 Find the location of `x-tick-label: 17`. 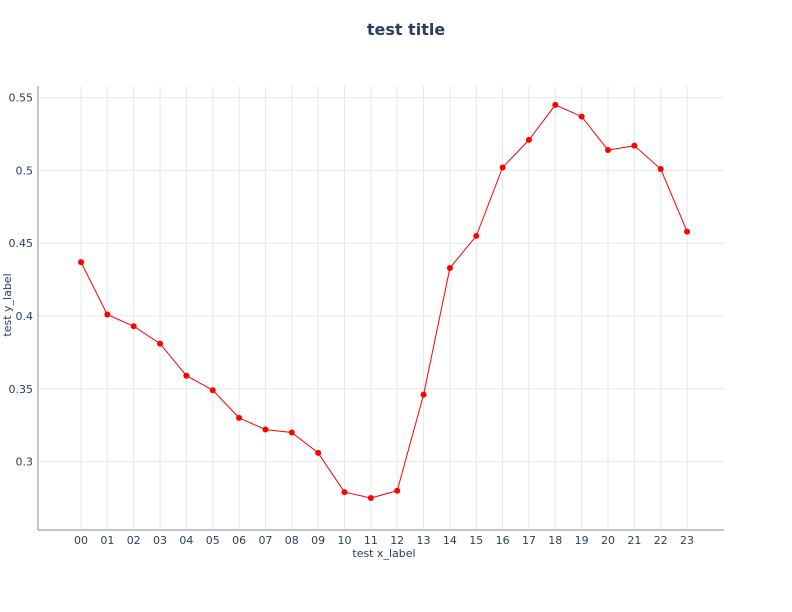

x-tick-label: 17 is located at coordinates (529, 540).